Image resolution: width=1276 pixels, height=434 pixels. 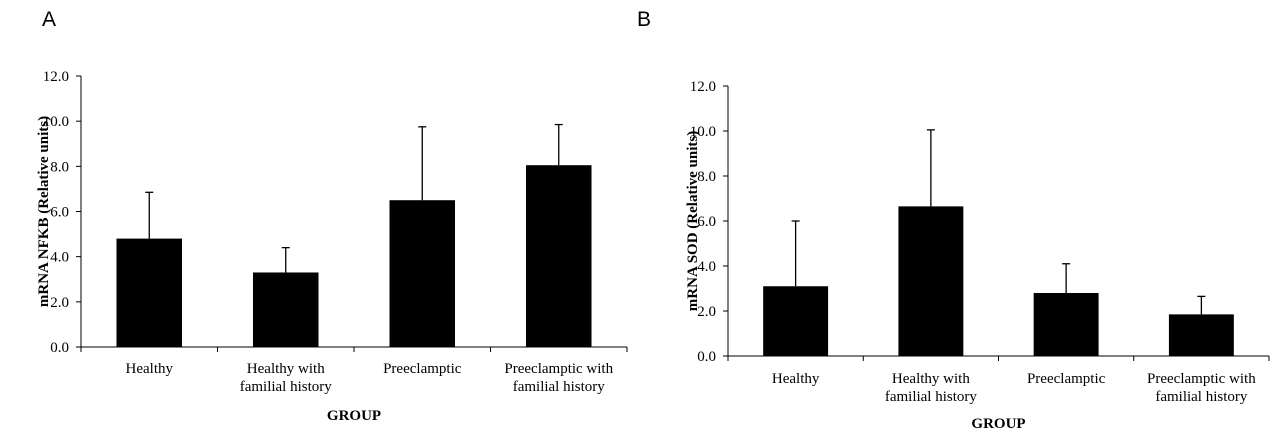 I want to click on chart-b-category-label: Healthy, so click(x=796, y=379).